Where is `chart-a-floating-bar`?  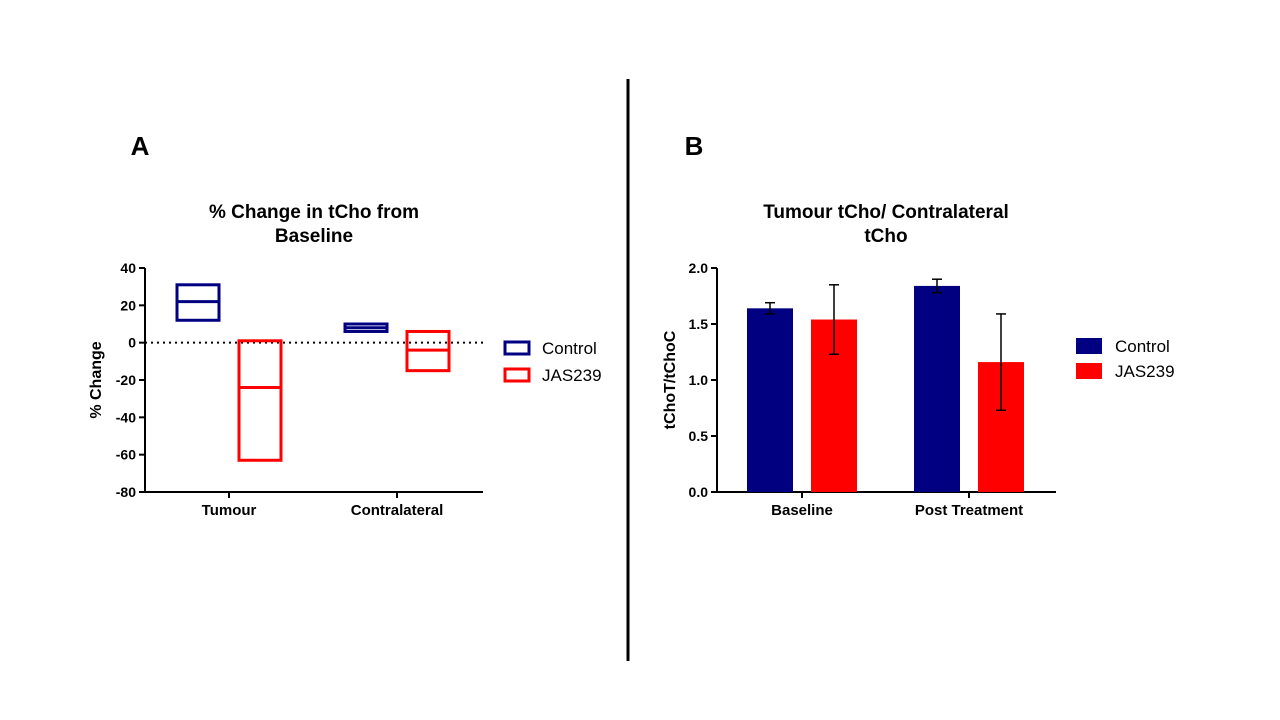
chart-a-floating-bar is located at coordinates (260, 400).